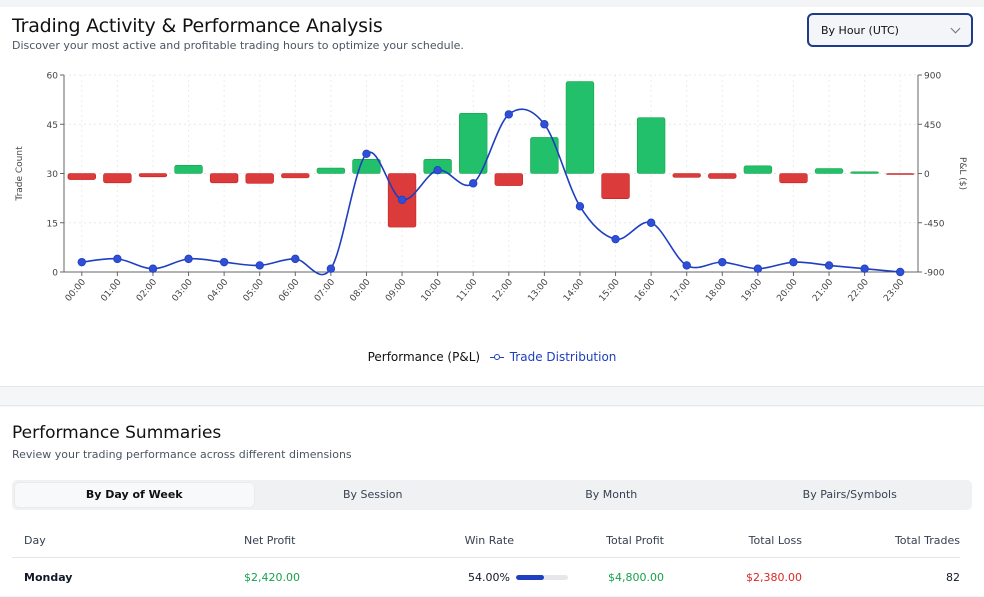  Describe the element at coordinates (962, 173) in the screenshot. I see `right-axis-title: P&L ($)` at that location.